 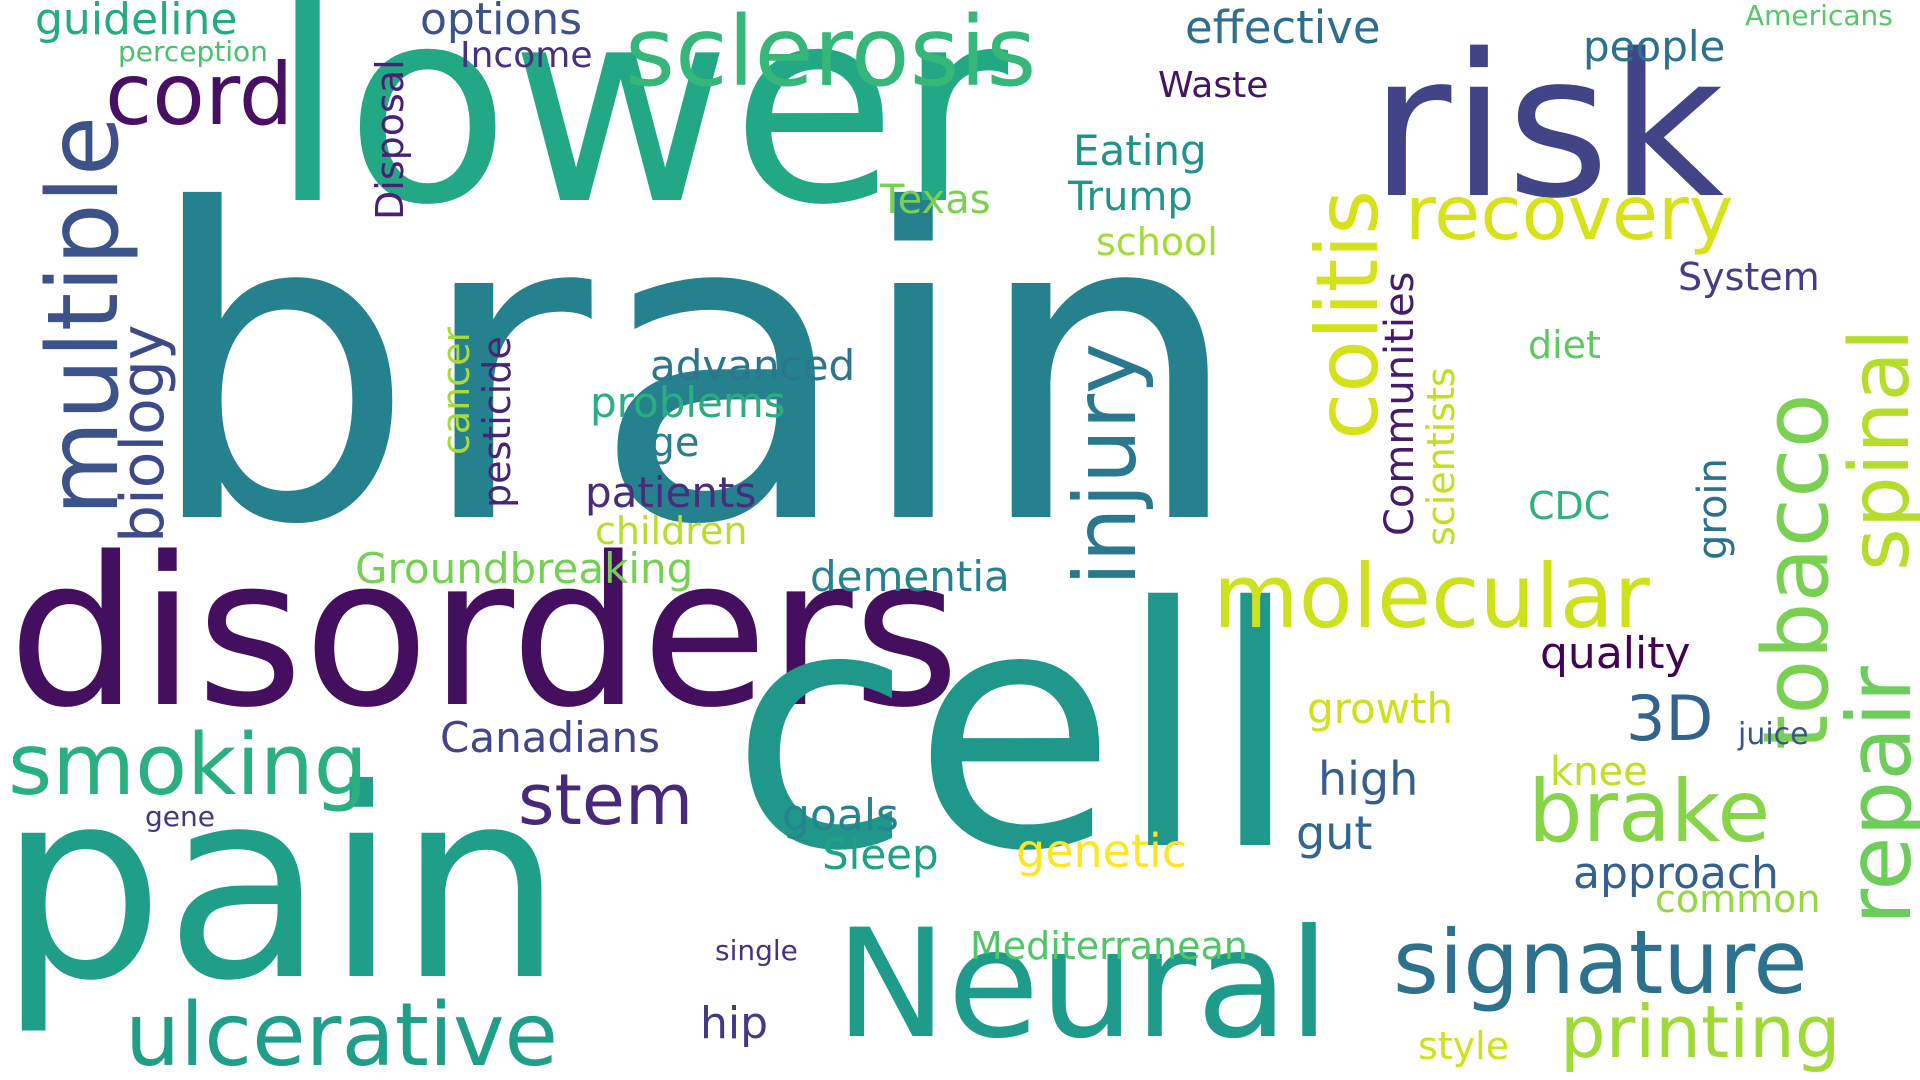 I want to click on word-waste: Waste, so click(x=1213, y=85).